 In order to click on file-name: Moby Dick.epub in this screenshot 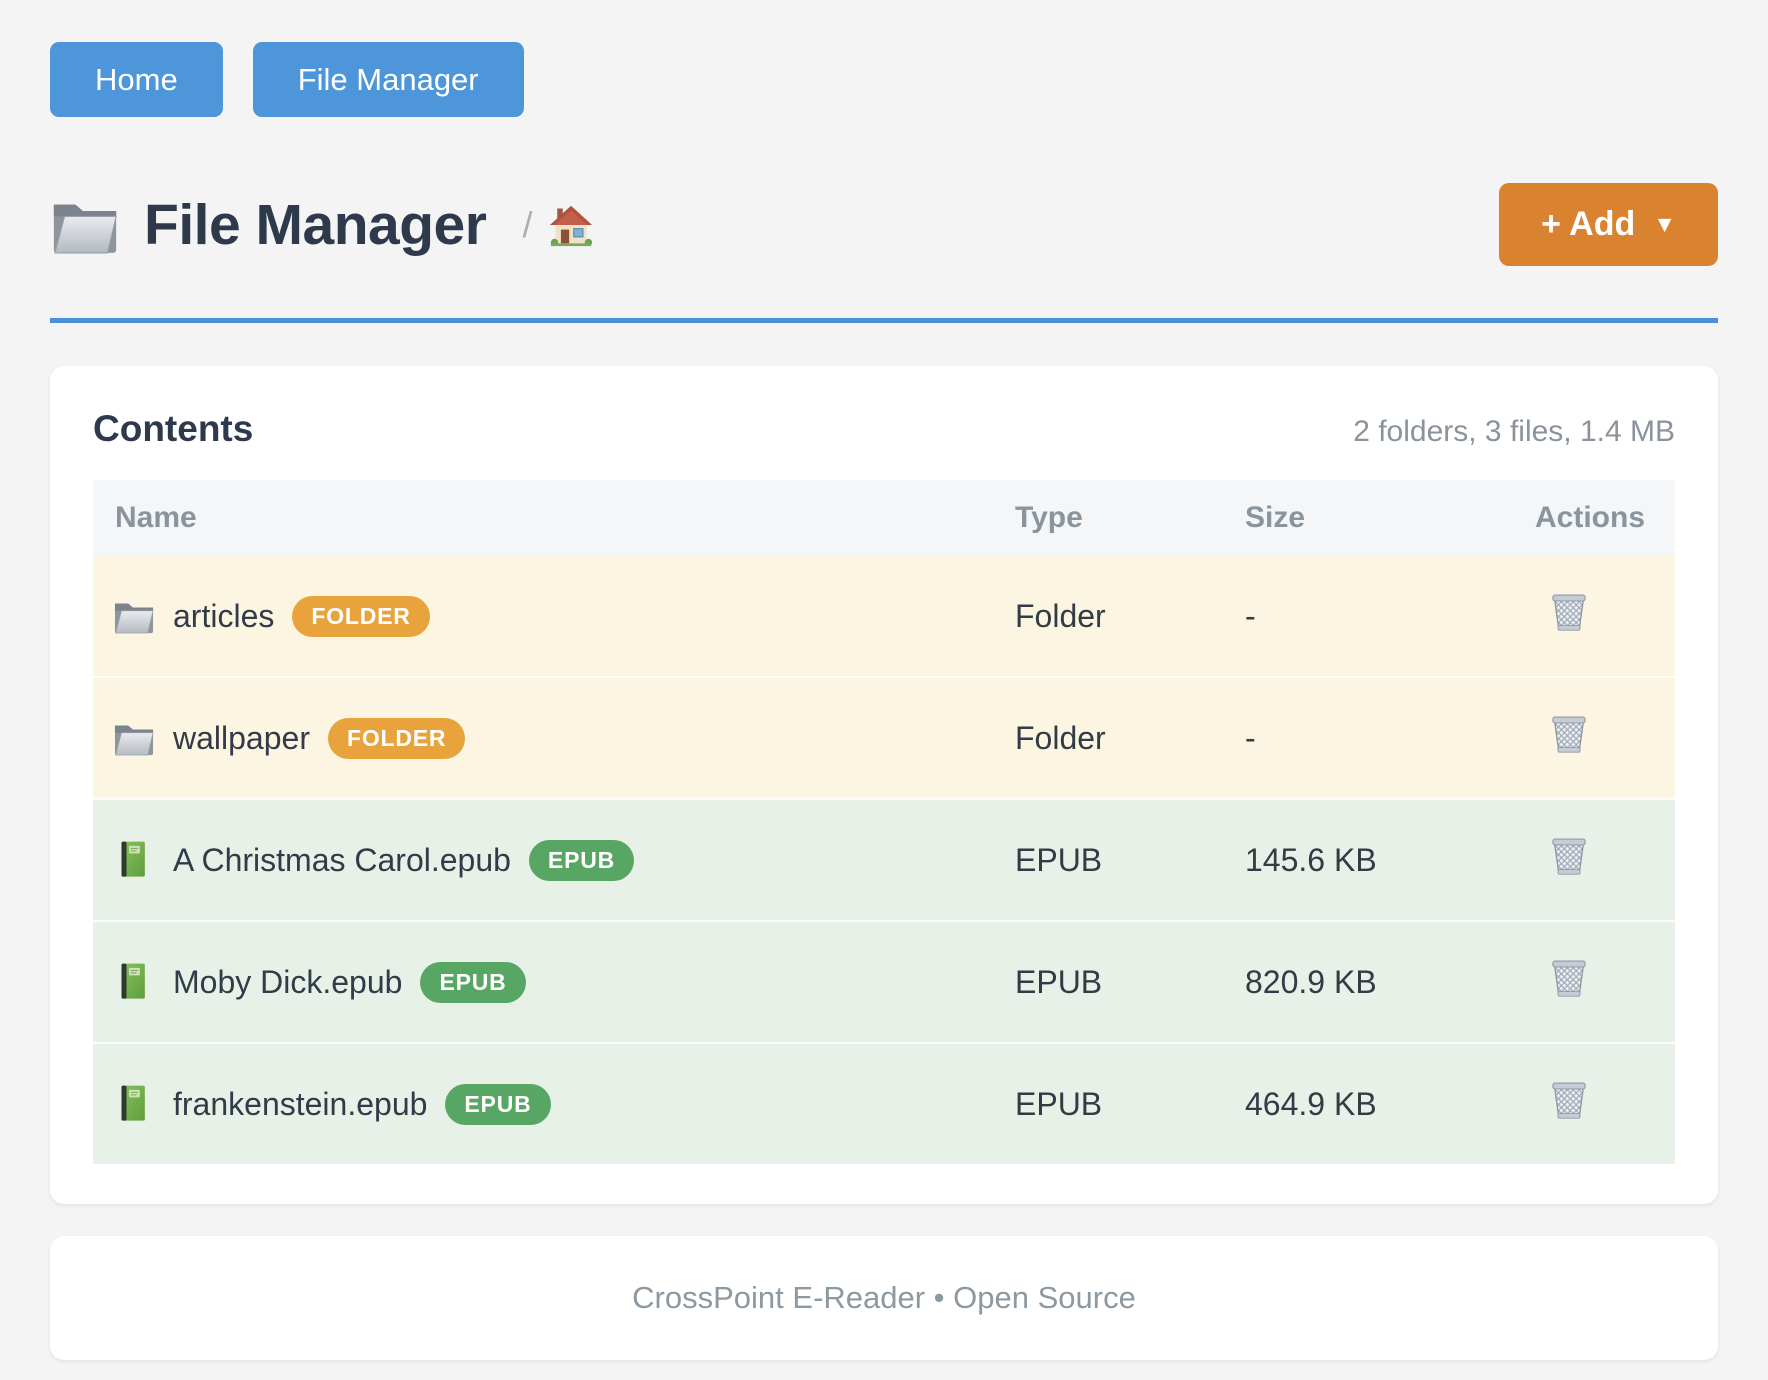, I will do `click(288, 981)`.